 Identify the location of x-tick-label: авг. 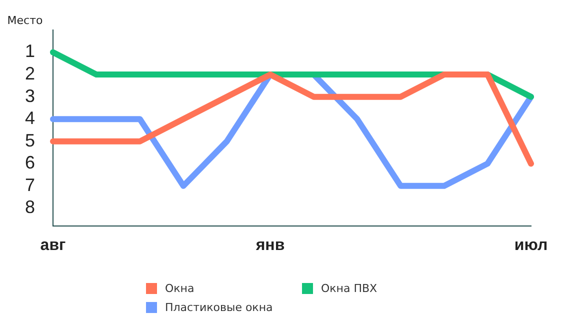
(53, 245).